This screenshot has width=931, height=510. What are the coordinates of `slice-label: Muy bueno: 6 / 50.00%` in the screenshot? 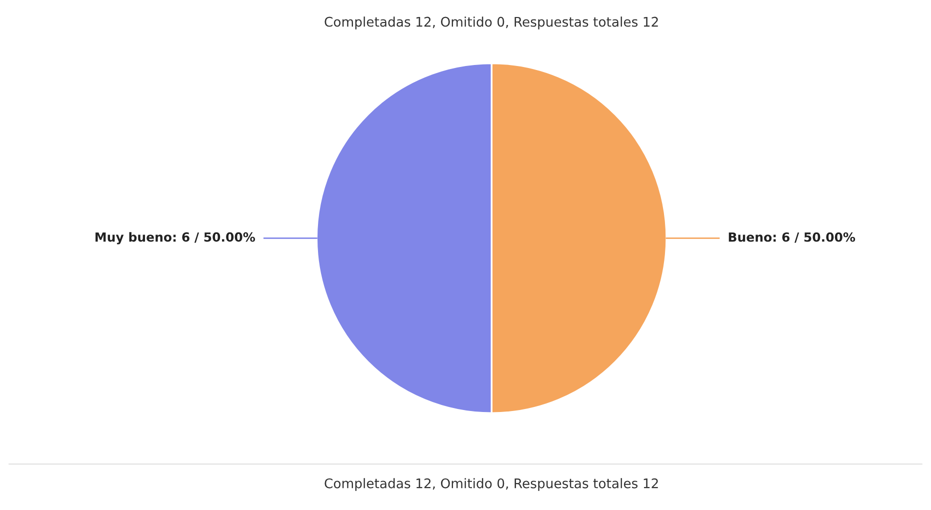 It's located at (176, 238).